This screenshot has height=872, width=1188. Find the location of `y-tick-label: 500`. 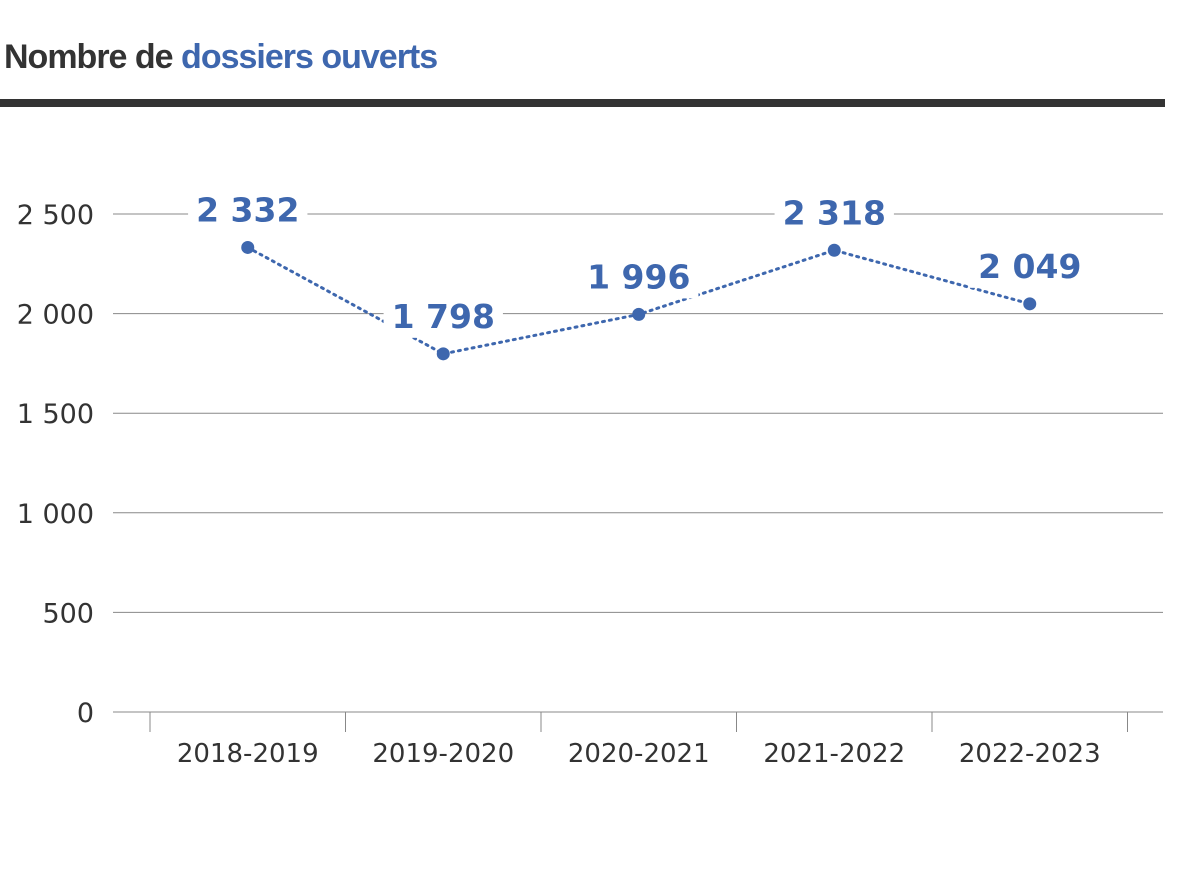

y-tick-label: 500 is located at coordinates (68, 613).